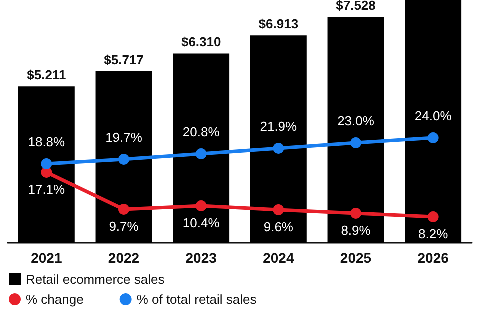 Image resolution: width=480 pixels, height=320 pixels. I want to click on data-label: 19.7%, so click(124, 137).